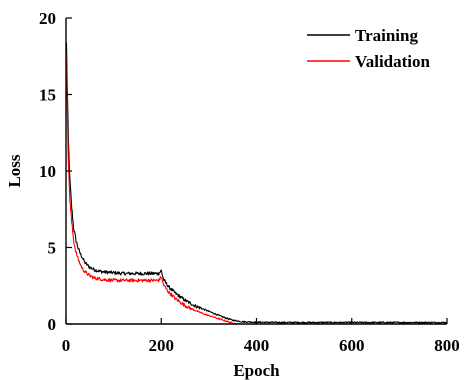 The image size is (464, 380). What do you see at coordinates (14, 170) in the screenshot?
I see `y-axis-title: Loss` at bounding box center [14, 170].